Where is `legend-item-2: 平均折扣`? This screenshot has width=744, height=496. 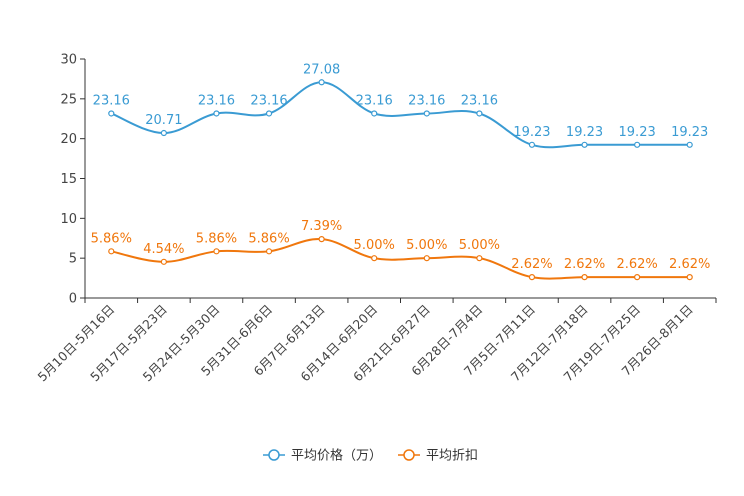
legend-item-2: 平均折扣 is located at coordinates (438, 456).